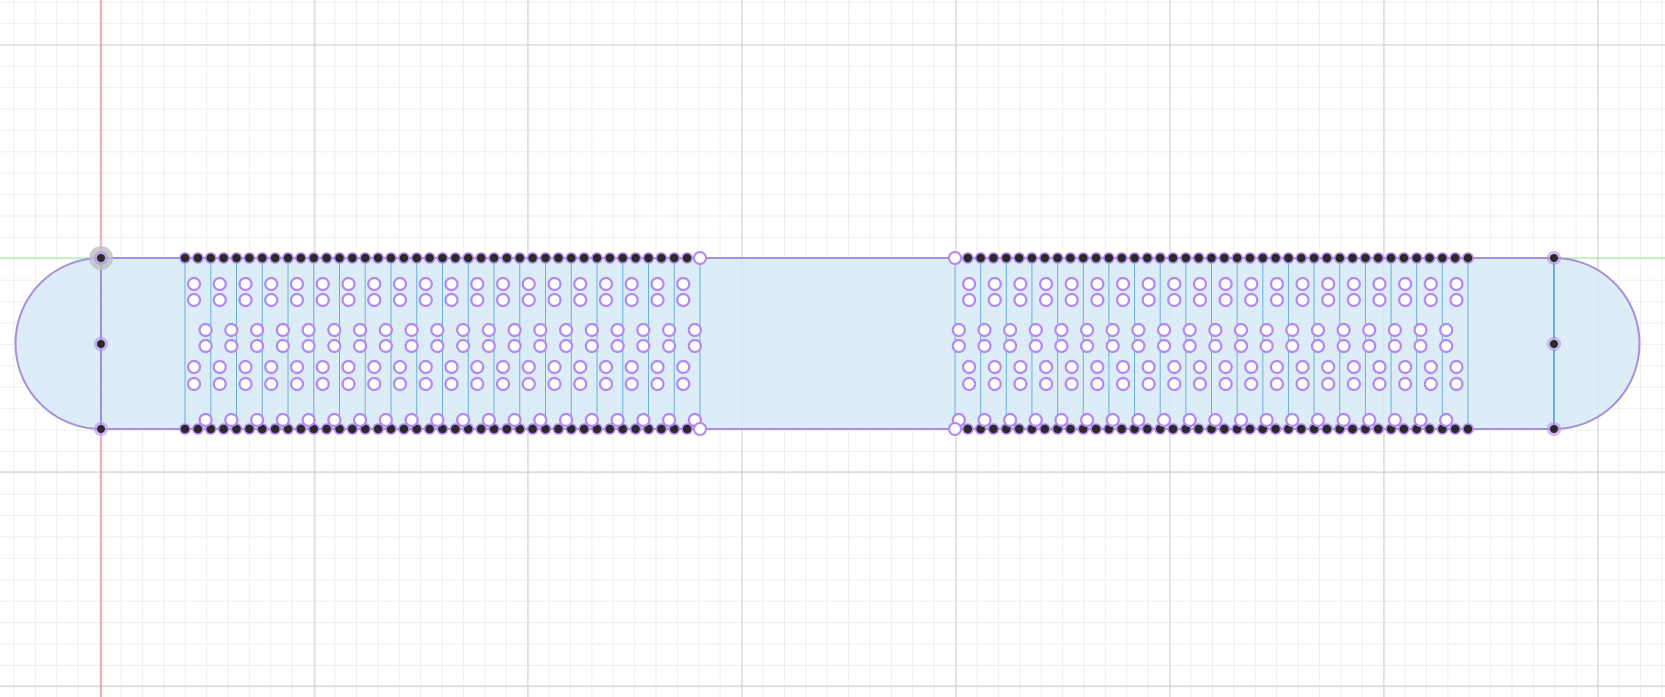 This screenshot has height=697, width=1665. I want to click on coincident-constraint-icon, so click(700, 258).